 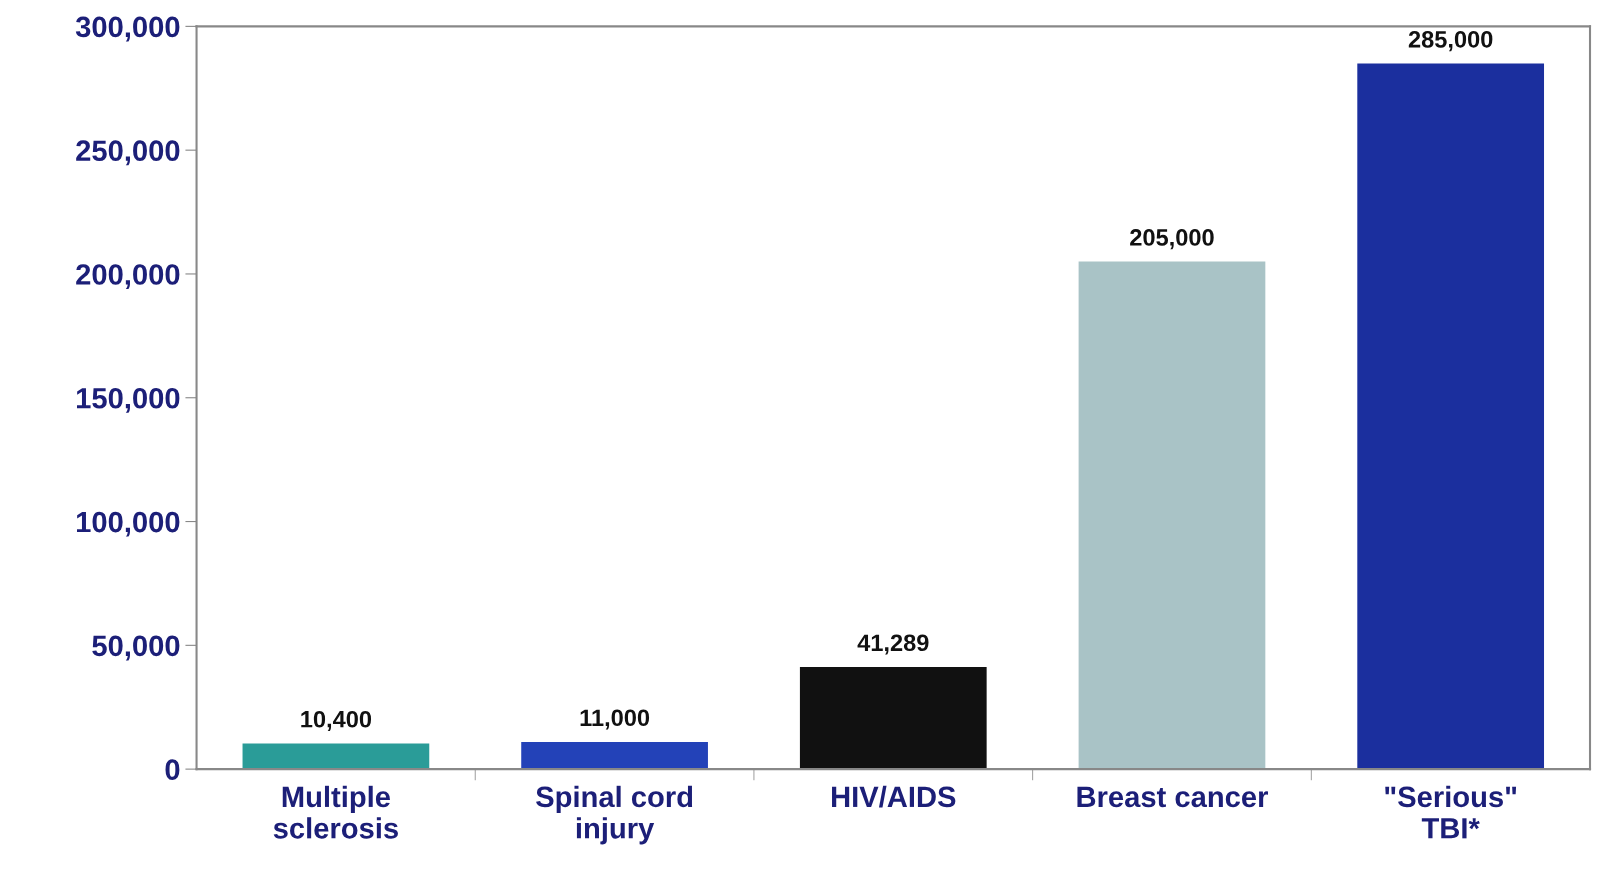 I want to click on y-tick-label: 250,000, so click(x=128, y=153).